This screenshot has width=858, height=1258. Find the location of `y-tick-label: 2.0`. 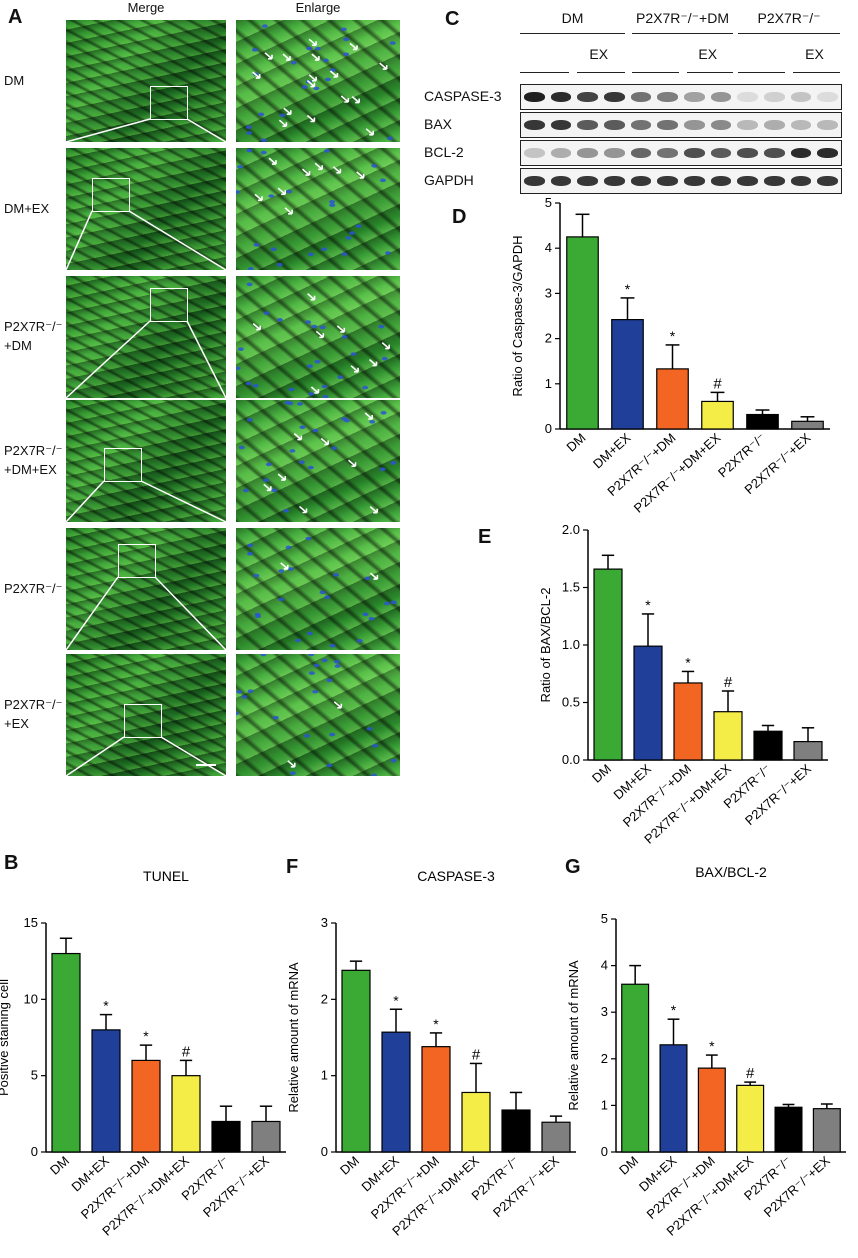

y-tick-label: 2.0 is located at coordinates (571, 529).